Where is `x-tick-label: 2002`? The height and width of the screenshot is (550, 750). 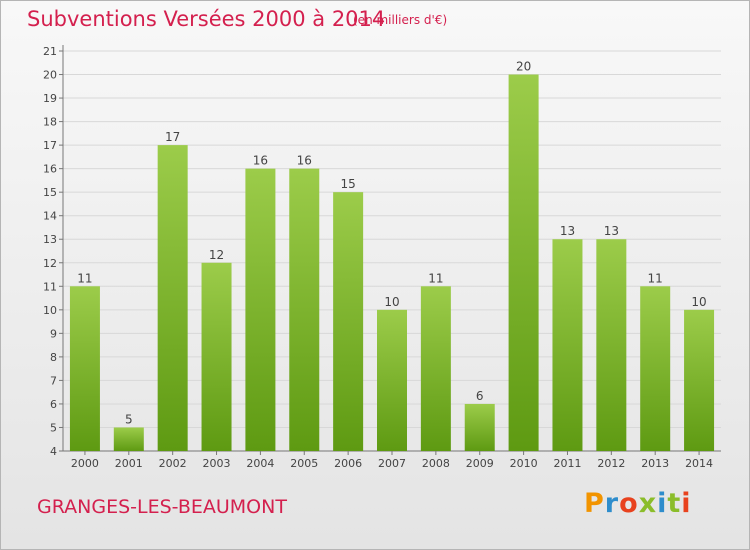
x-tick-label: 2002 is located at coordinates (173, 463).